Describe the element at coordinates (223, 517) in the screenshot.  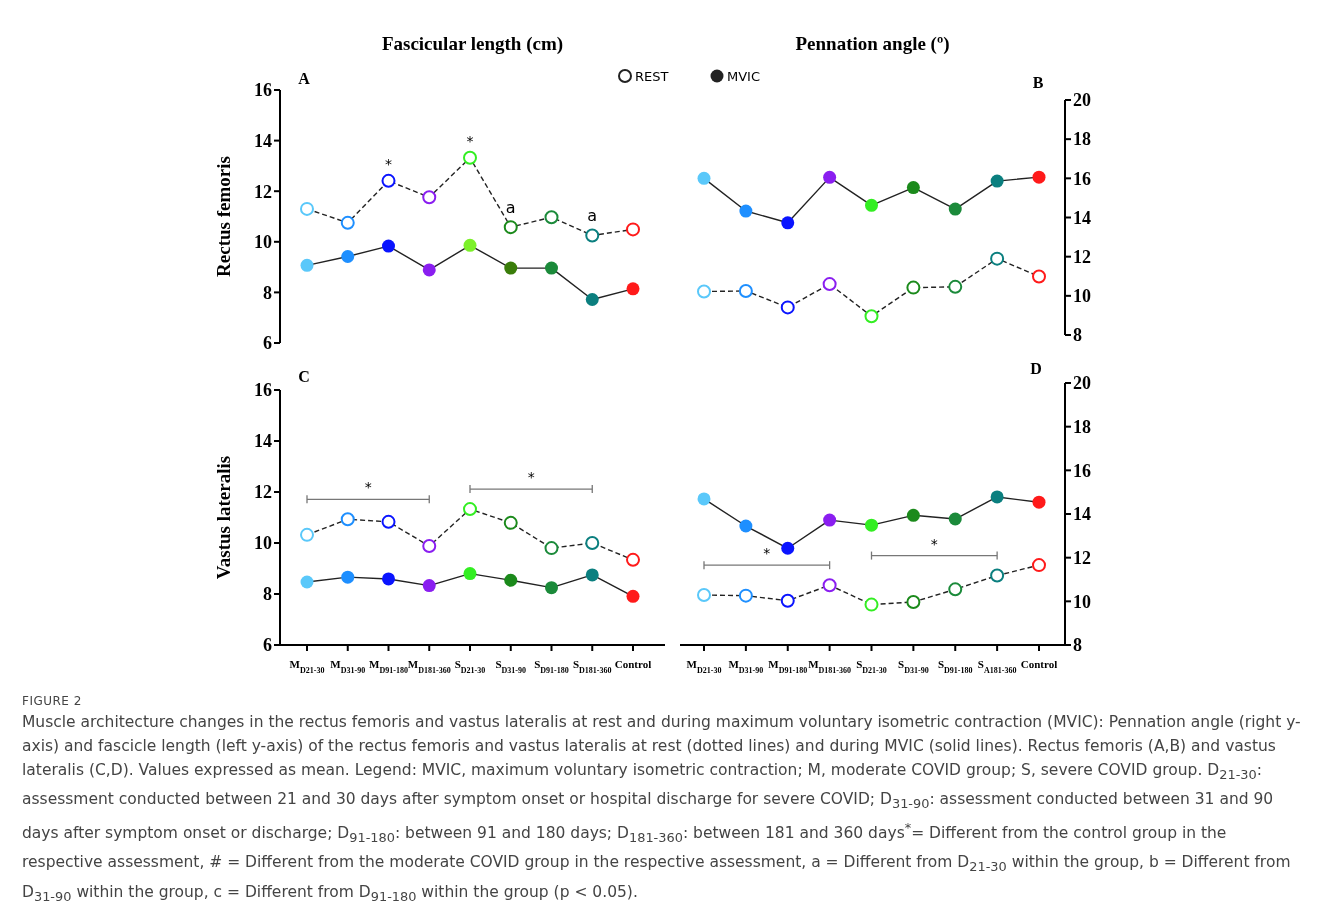
I see `y-axis-title: Vastus lateralis` at that location.